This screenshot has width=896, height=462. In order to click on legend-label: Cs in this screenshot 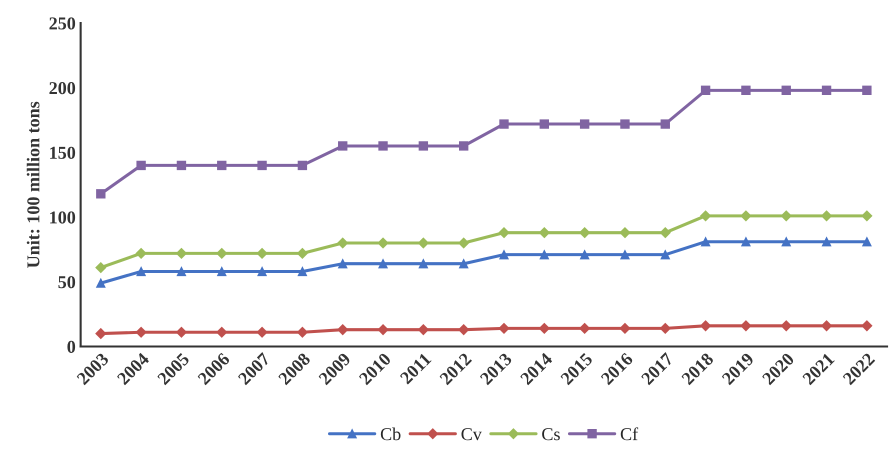, I will do `click(551, 434)`.